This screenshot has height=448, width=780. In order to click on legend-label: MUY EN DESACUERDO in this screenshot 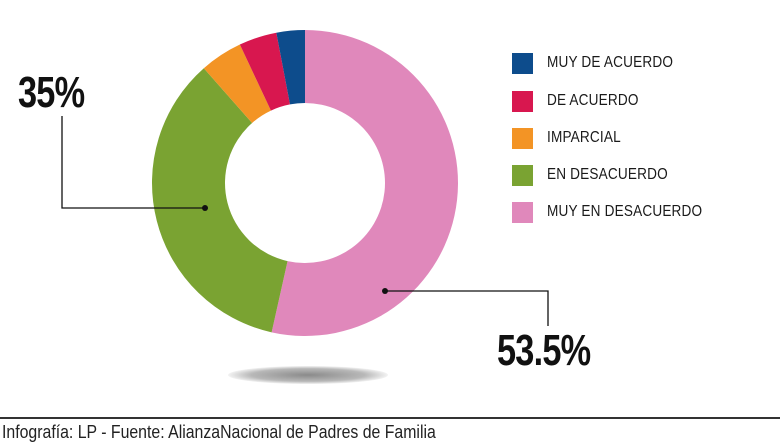, I will do `click(625, 211)`.